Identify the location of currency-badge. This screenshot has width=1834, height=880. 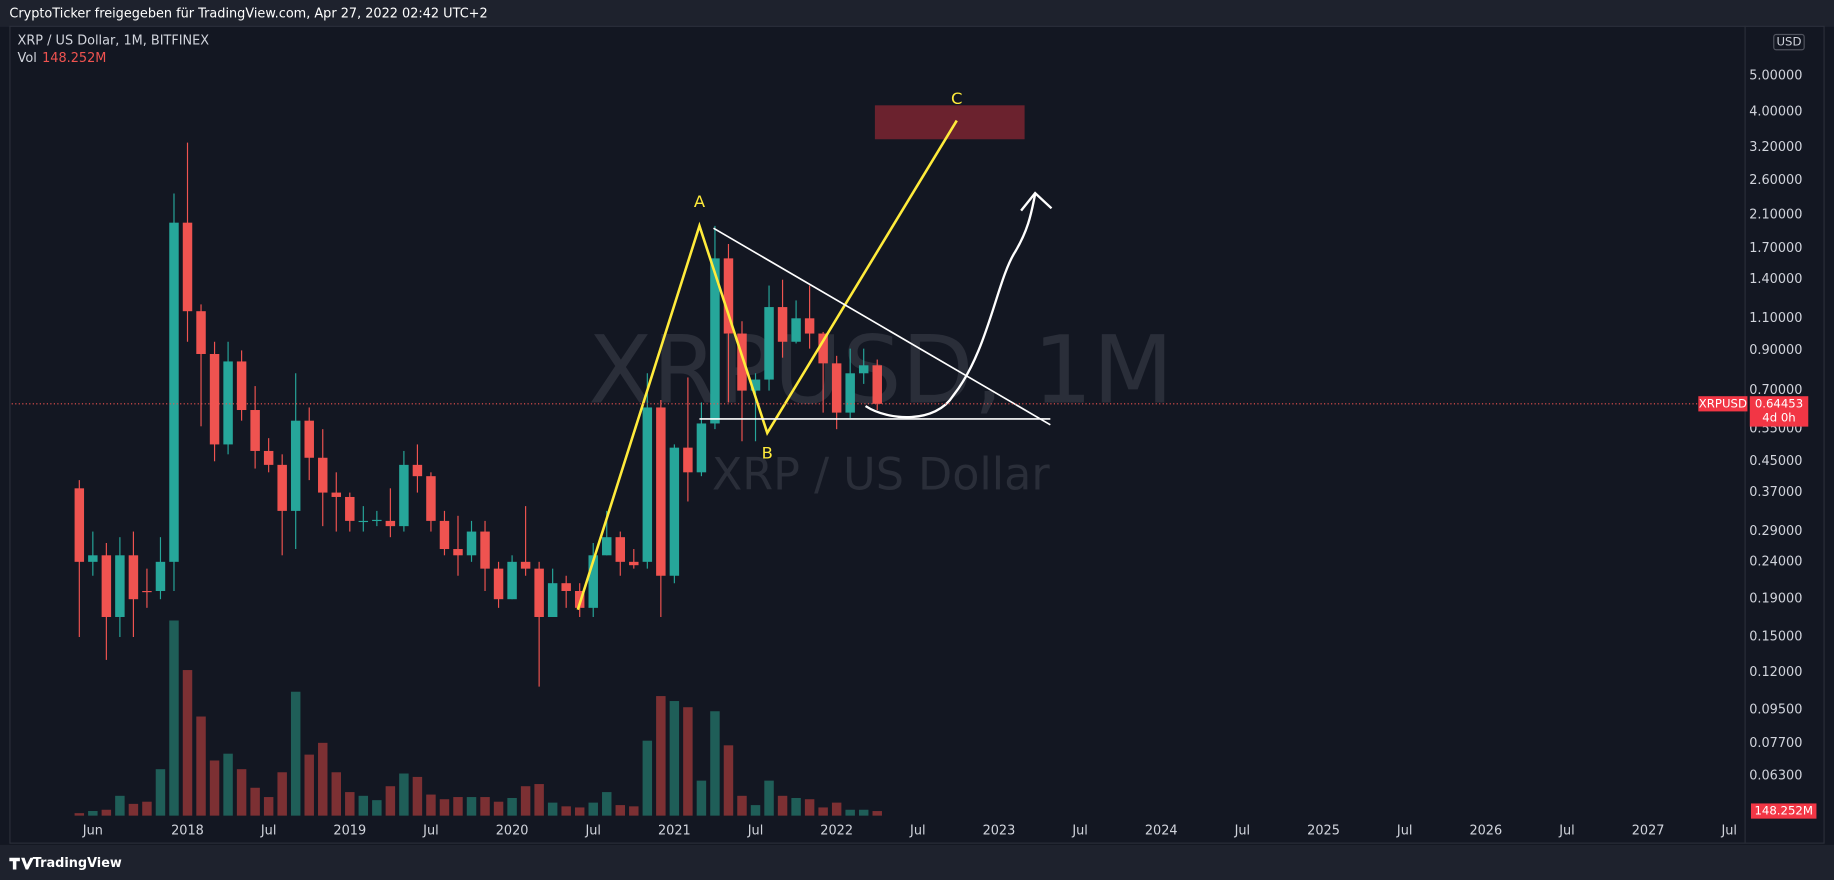
(1789, 42).